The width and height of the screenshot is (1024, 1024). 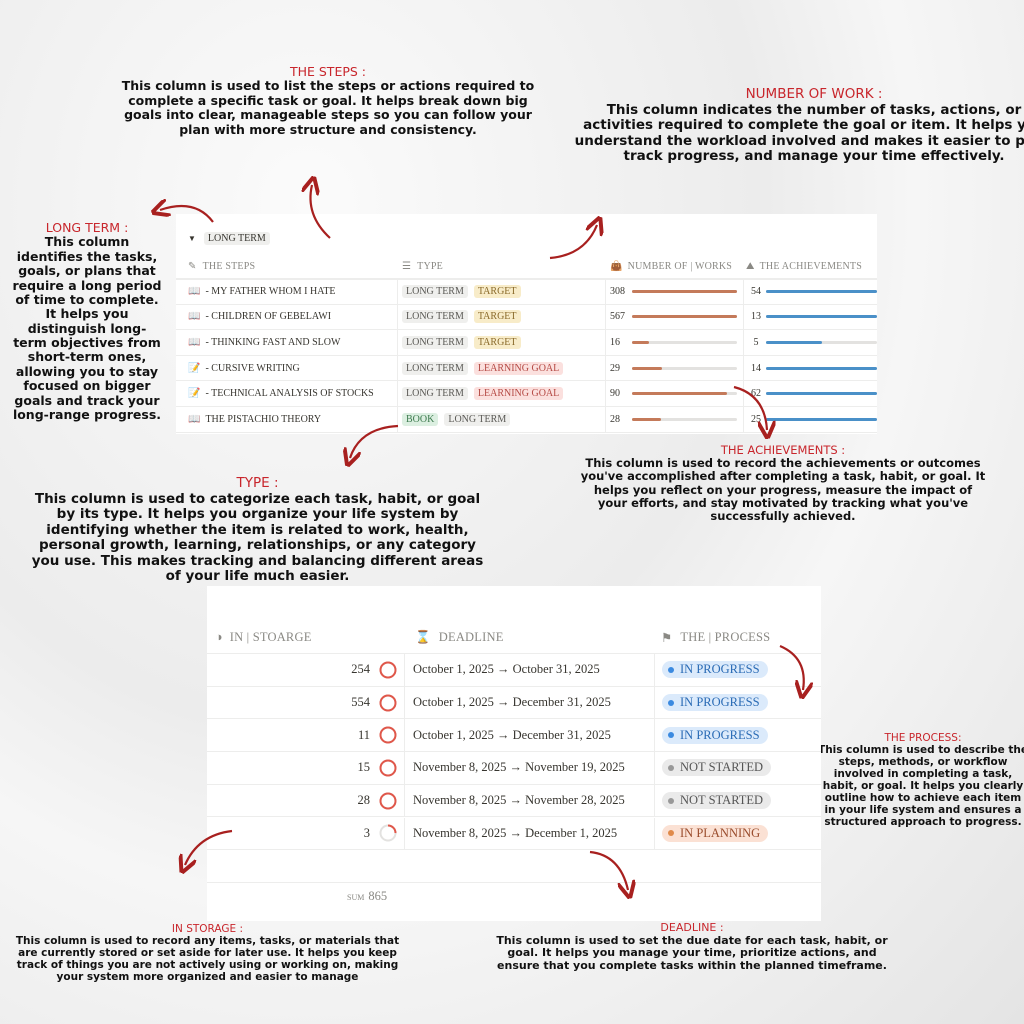 I want to click on storage-value: 254, so click(x=360, y=669).